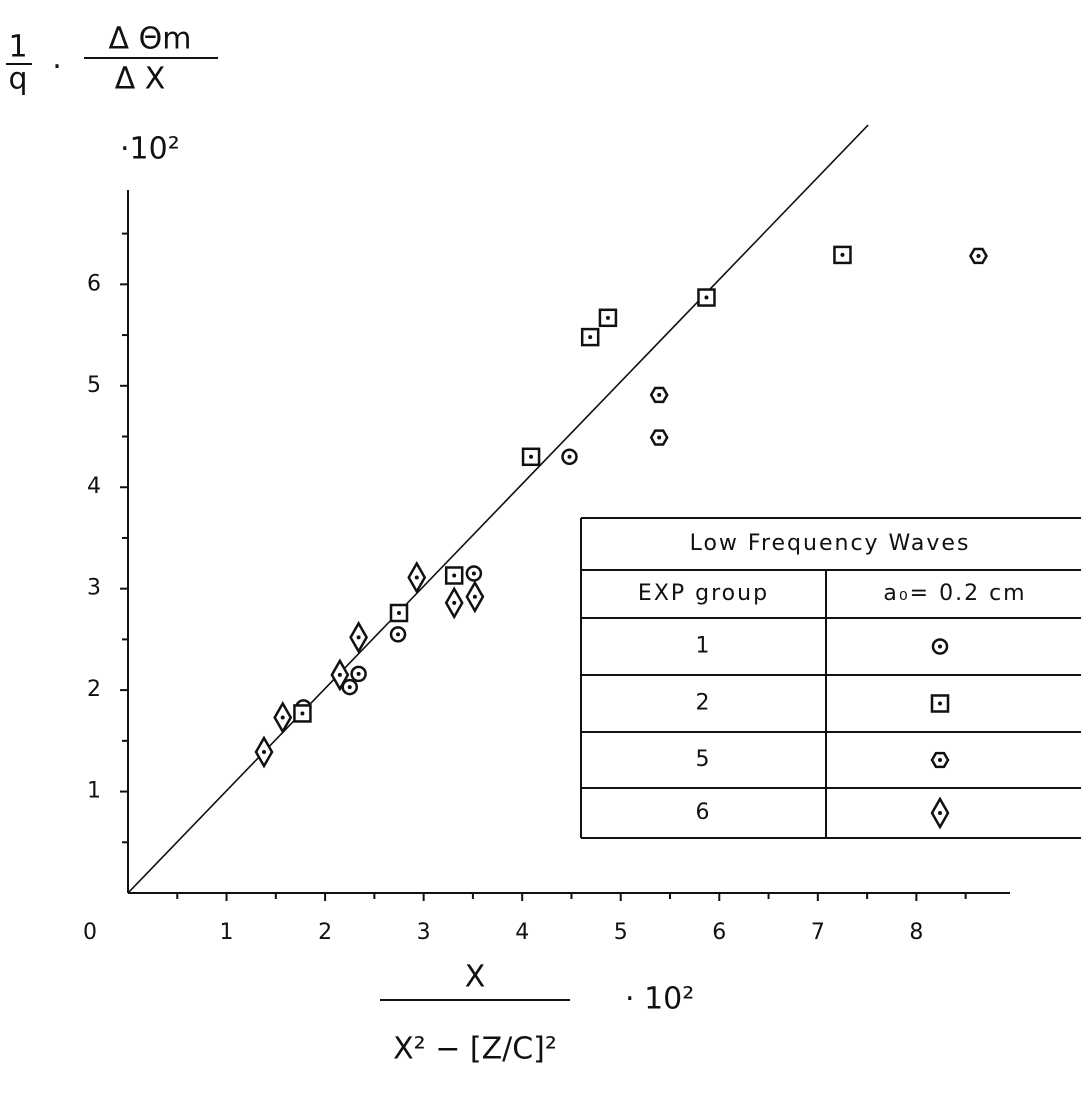 Image resolution: width=1081 pixels, height=1116 pixels. I want to click on x-tick-label: 2, so click(325, 932).